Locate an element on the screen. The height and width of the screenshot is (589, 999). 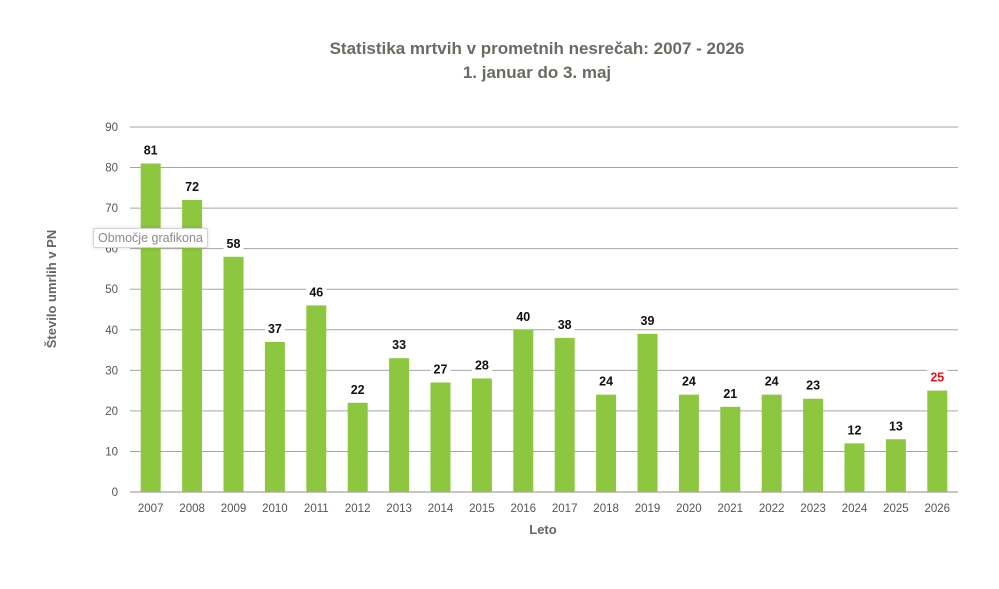
data-label: 58 is located at coordinates (234, 244).